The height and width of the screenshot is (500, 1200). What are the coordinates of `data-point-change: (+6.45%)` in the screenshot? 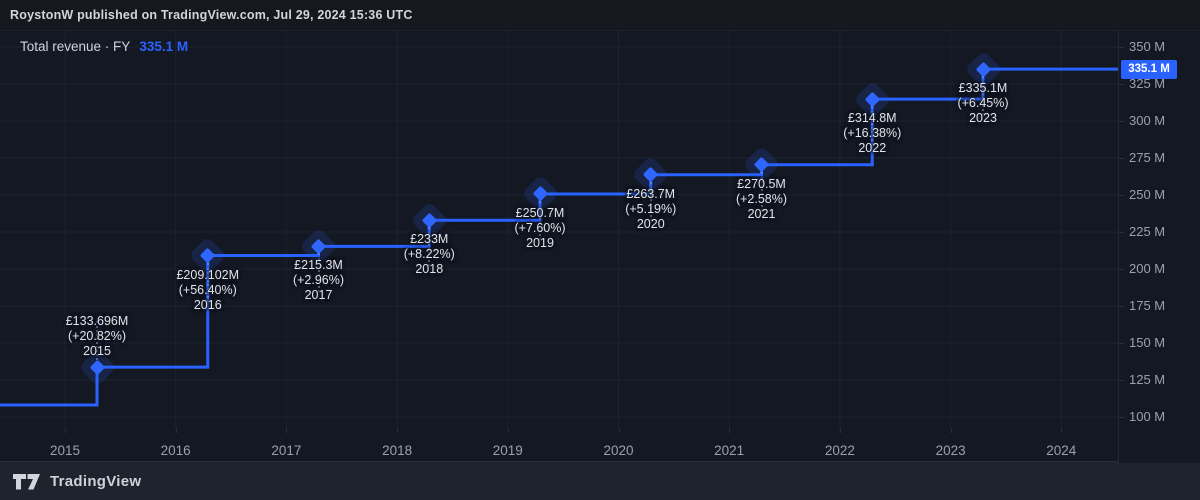 It's located at (983, 103).